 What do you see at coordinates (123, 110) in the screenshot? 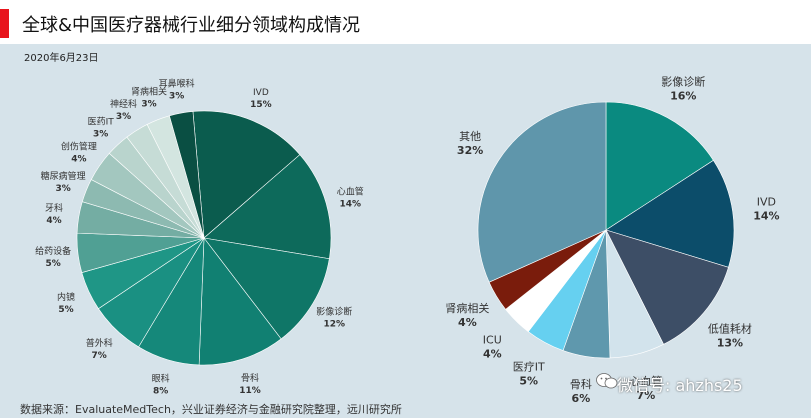
I see `pie1-label-12: 神经科 3%` at bounding box center [123, 110].